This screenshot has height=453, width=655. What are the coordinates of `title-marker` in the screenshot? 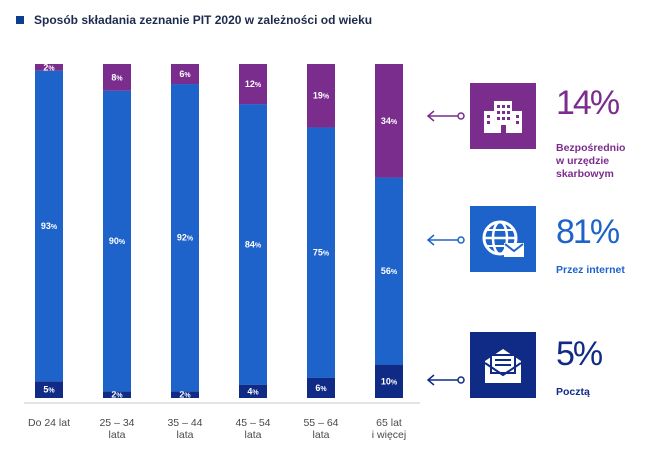 It's located at (20, 20).